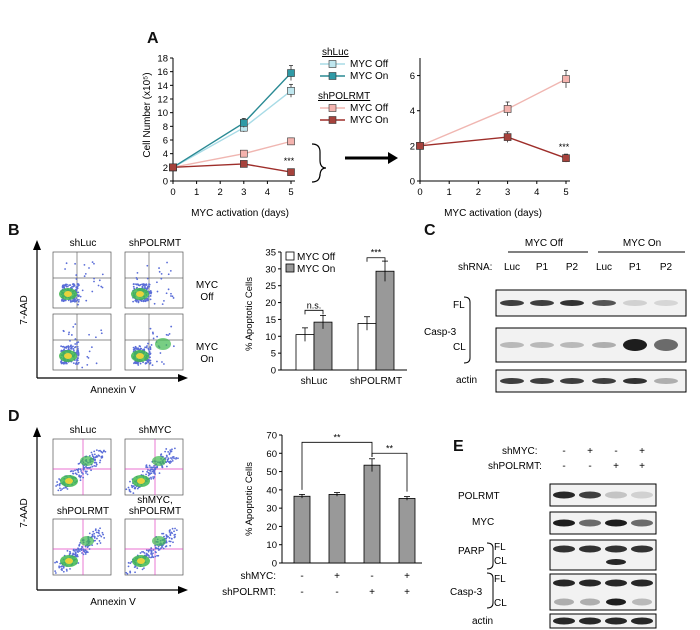 This screenshot has width=700, height=630. Describe the element at coordinates (490, 590) in the screenshot. I see `e-casp3-bracket` at that location.